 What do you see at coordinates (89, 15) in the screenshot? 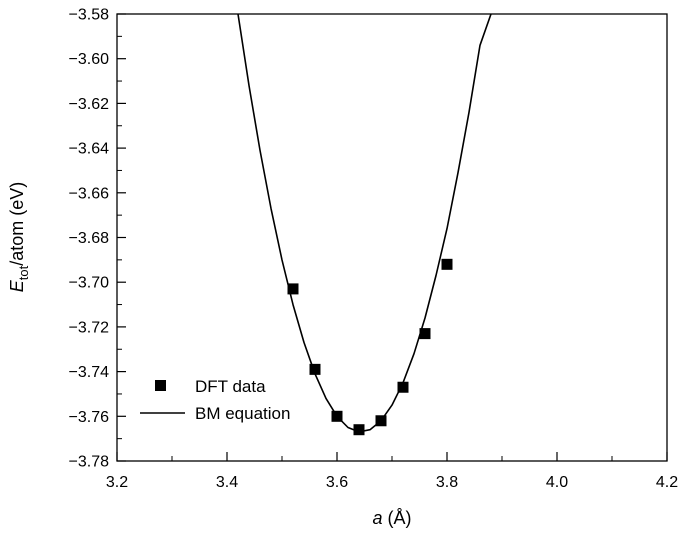
I see `y-tick-label: −3.58` at bounding box center [89, 15].